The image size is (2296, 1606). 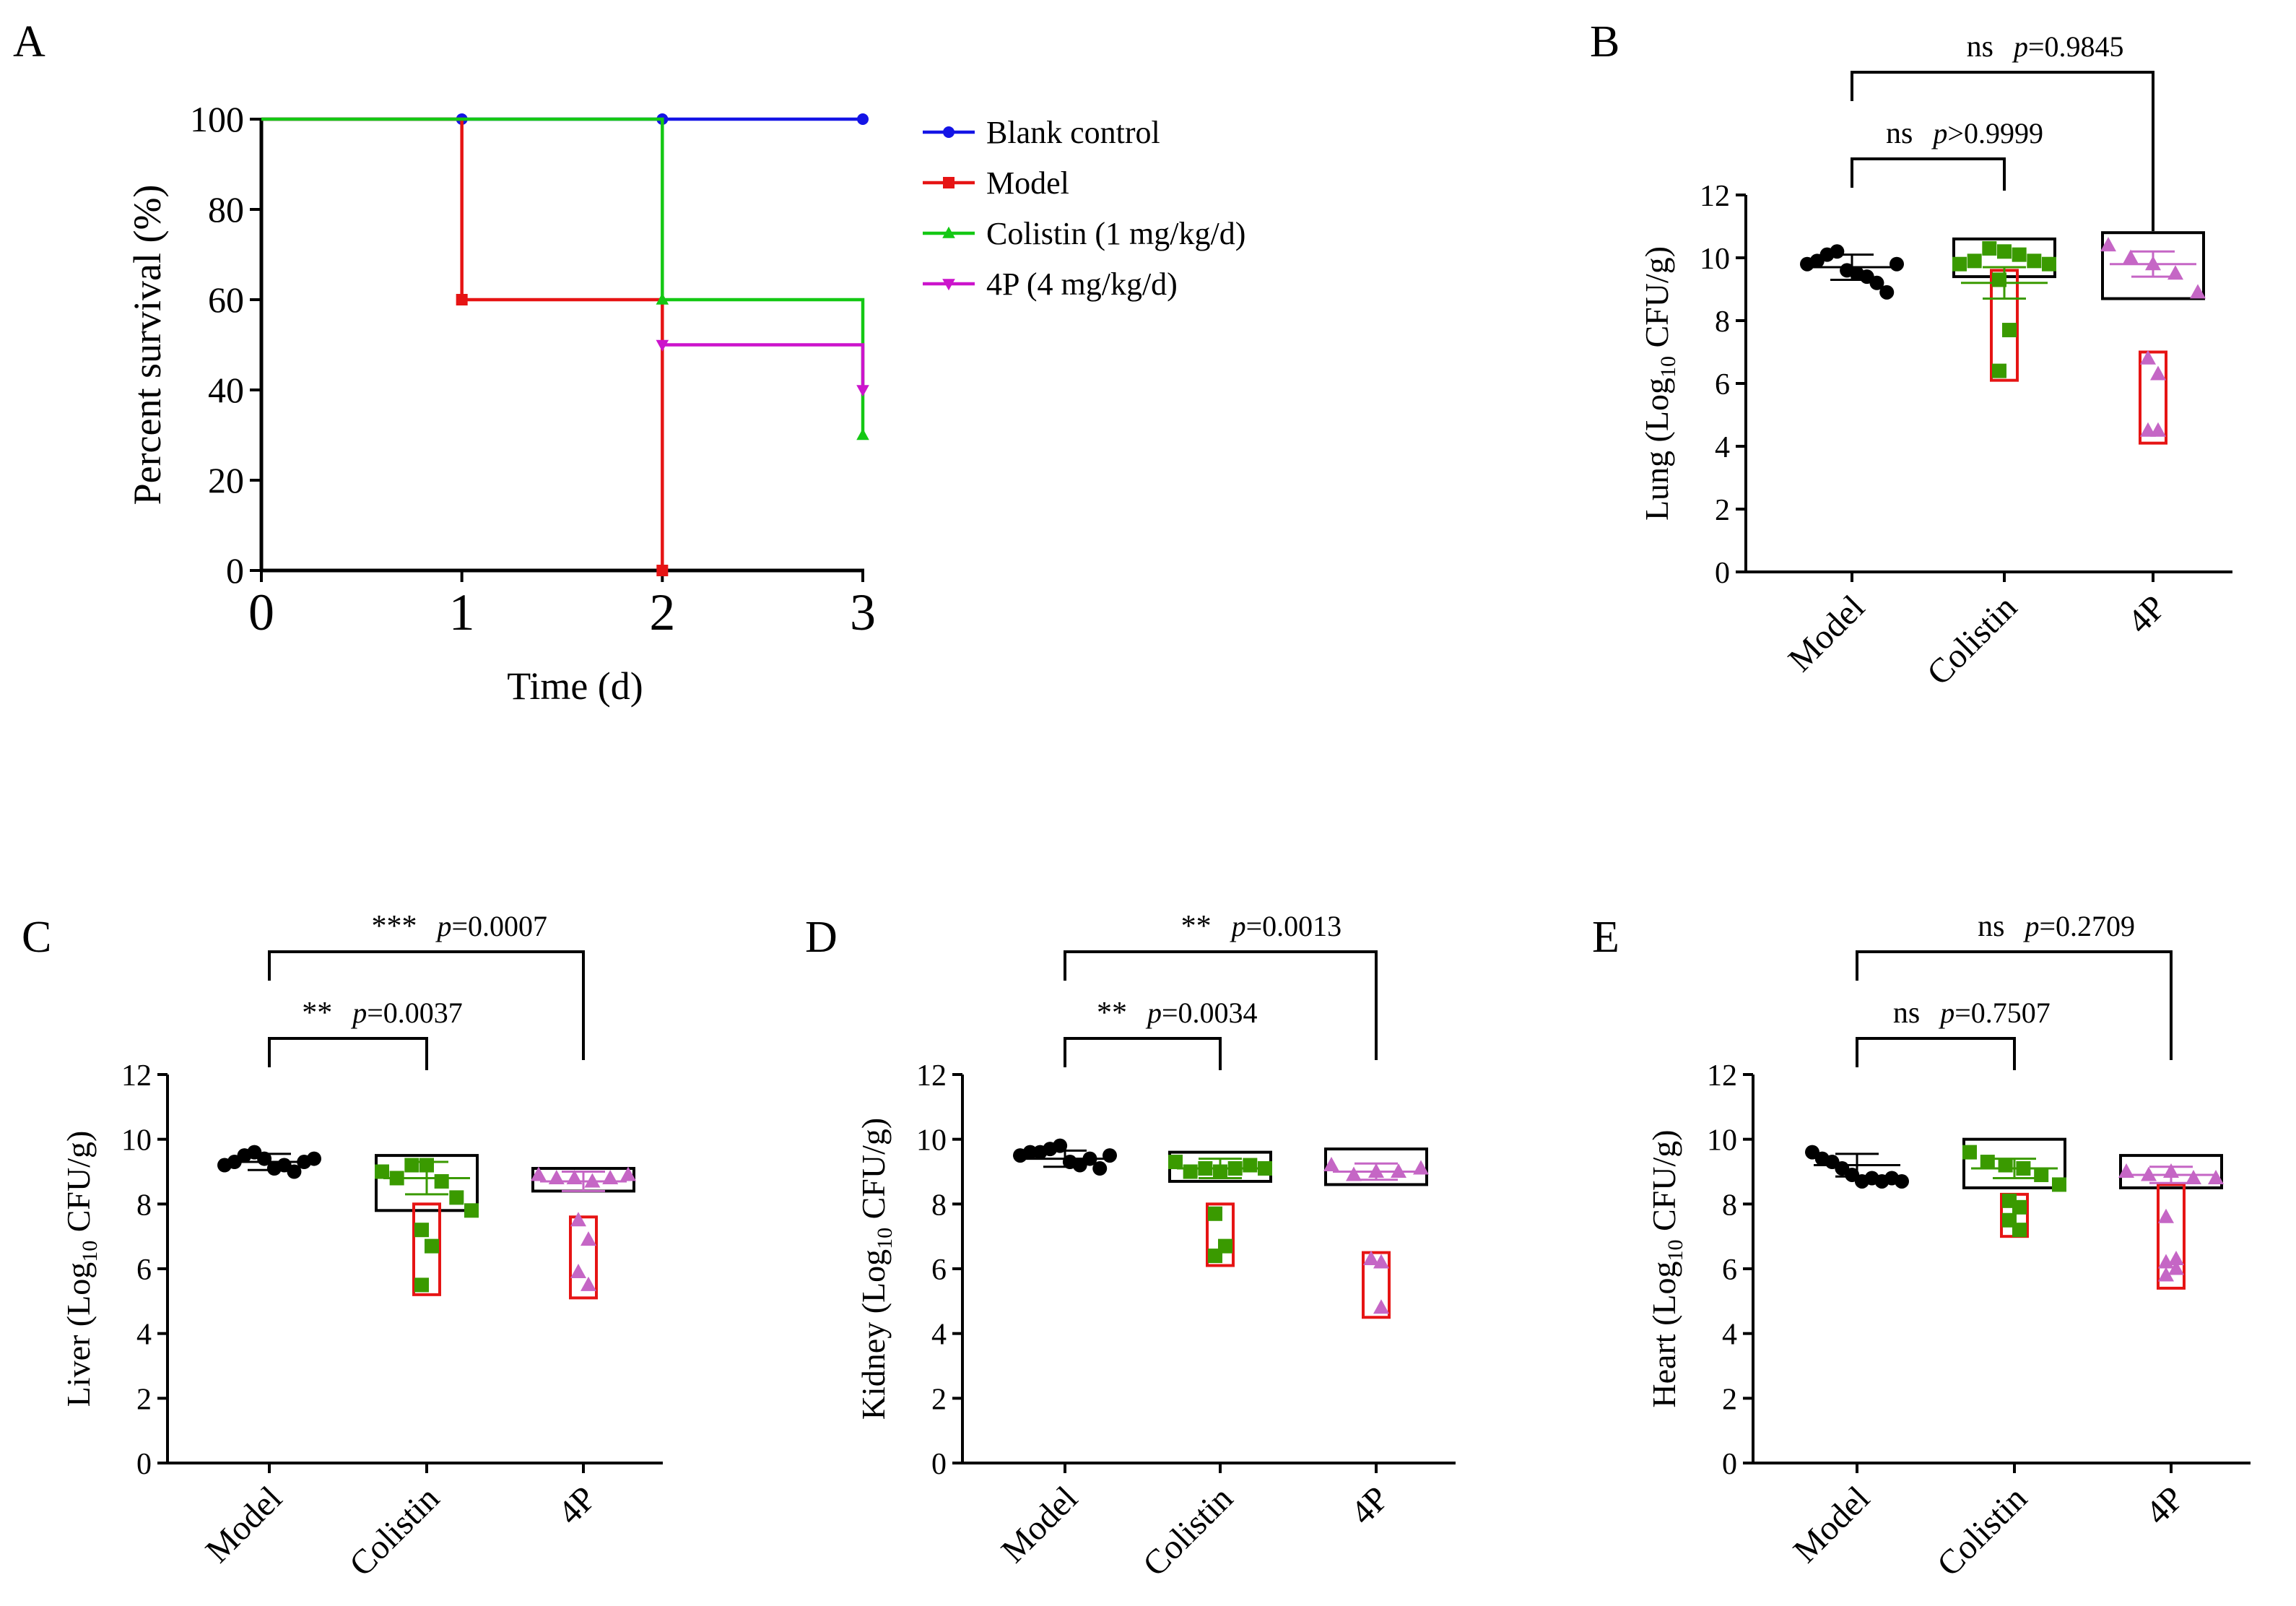 I want to click on legend-entry: Model, so click(x=996, y=183).